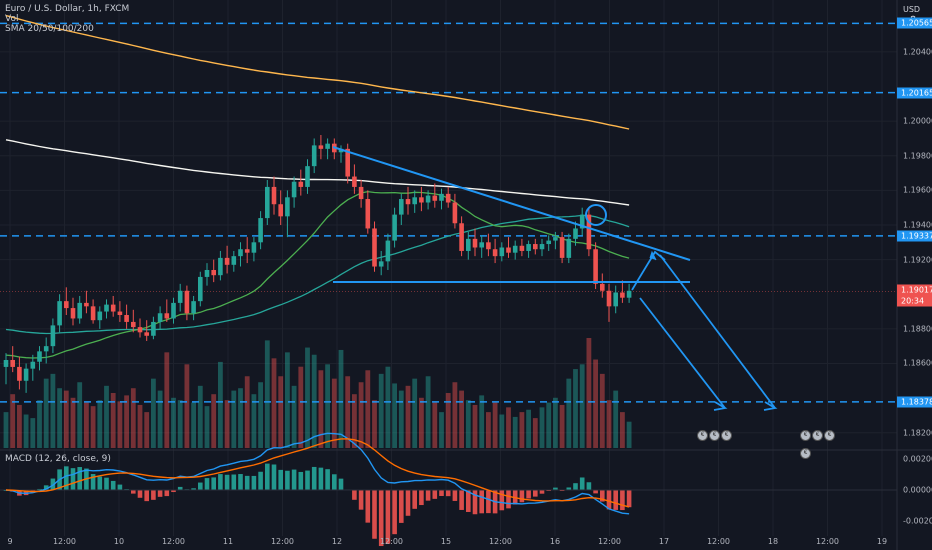 The width and height of the screenshot is (932, 550). What do you see at coordinates (67, 9) in the screenshot?
I see `symbol-label: Euro / U.S. Dollar, 1h, FXCM` at bounding box center [67, 9].